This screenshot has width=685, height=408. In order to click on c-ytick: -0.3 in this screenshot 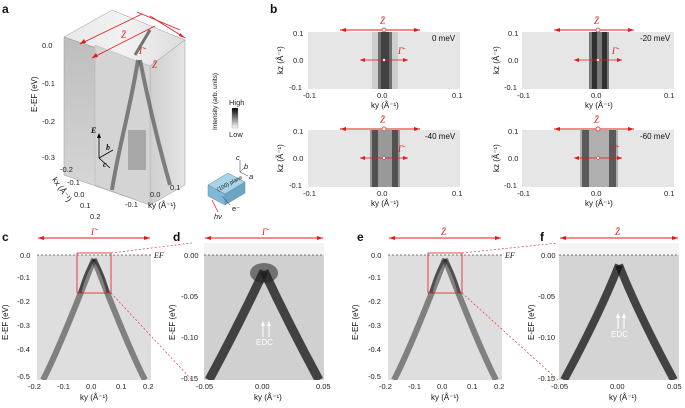, I will do `click(23, 325)`.